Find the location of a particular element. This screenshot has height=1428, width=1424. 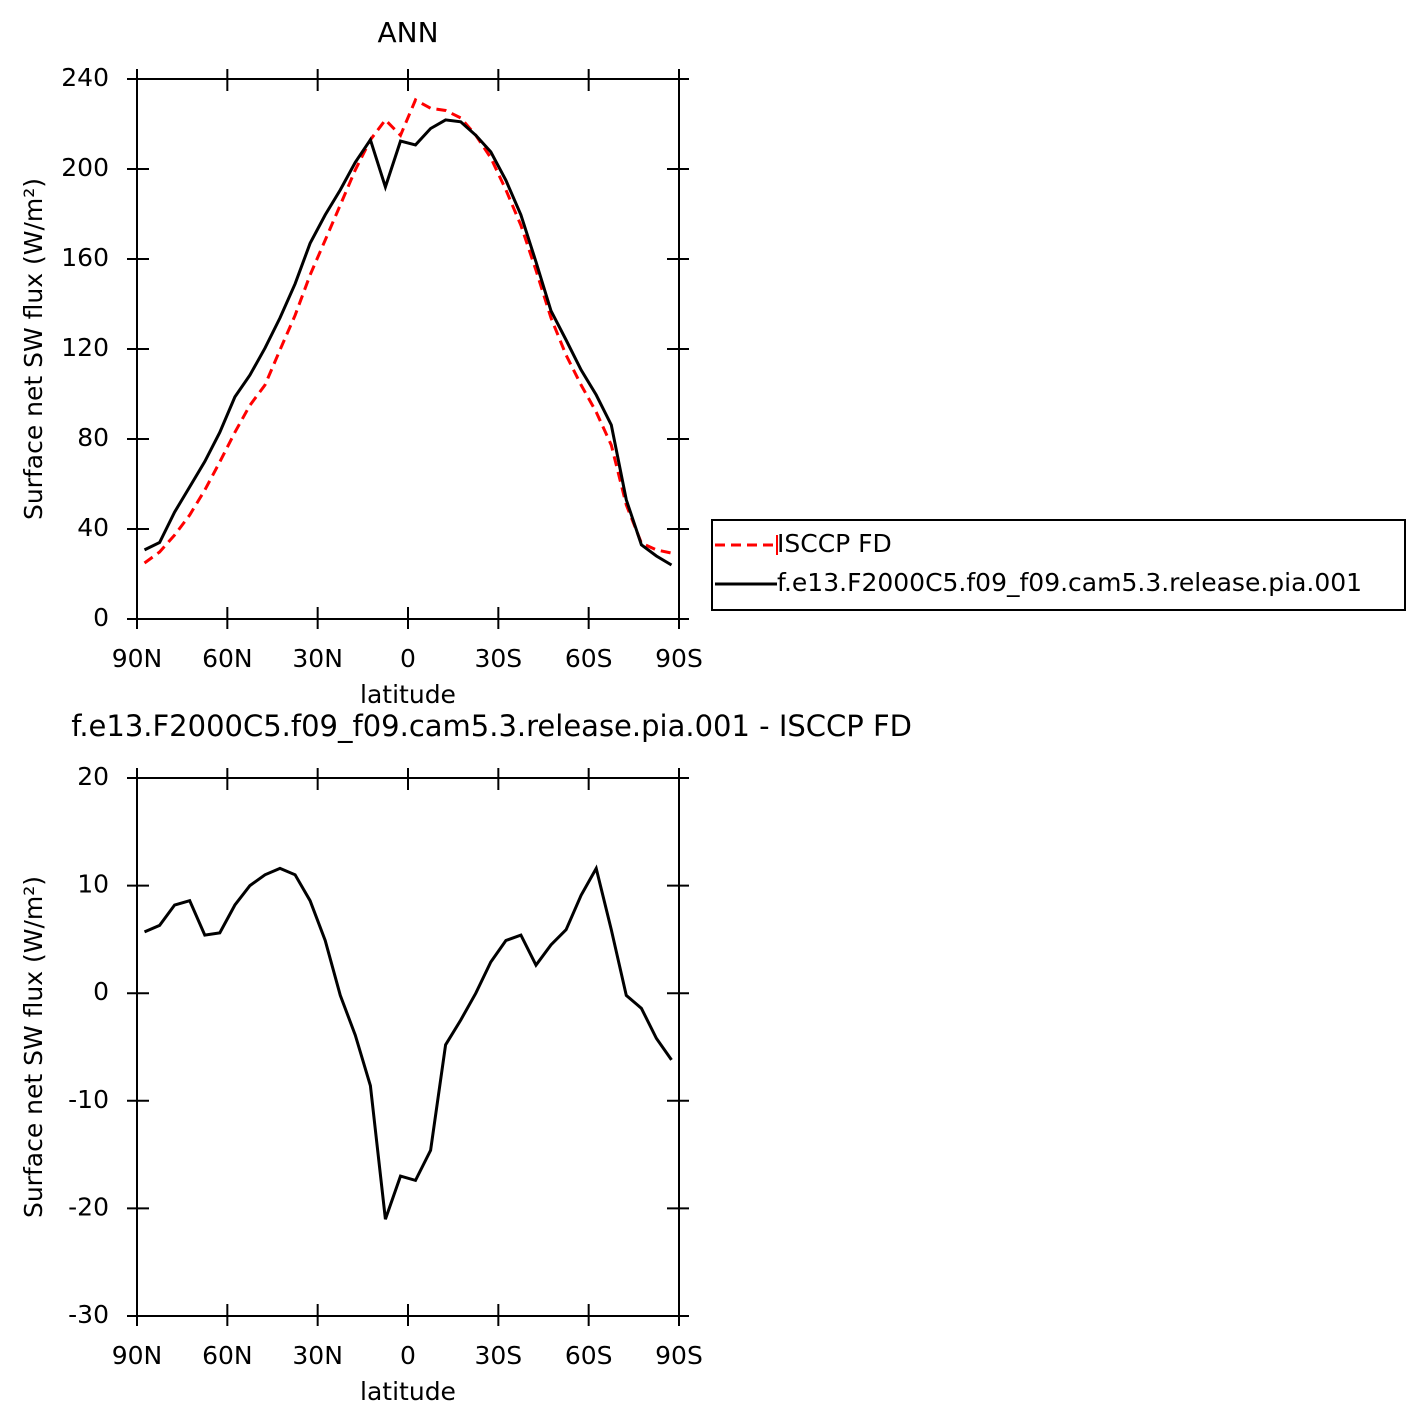

y-tick-label: 240 is located at coordinates (85, 77).